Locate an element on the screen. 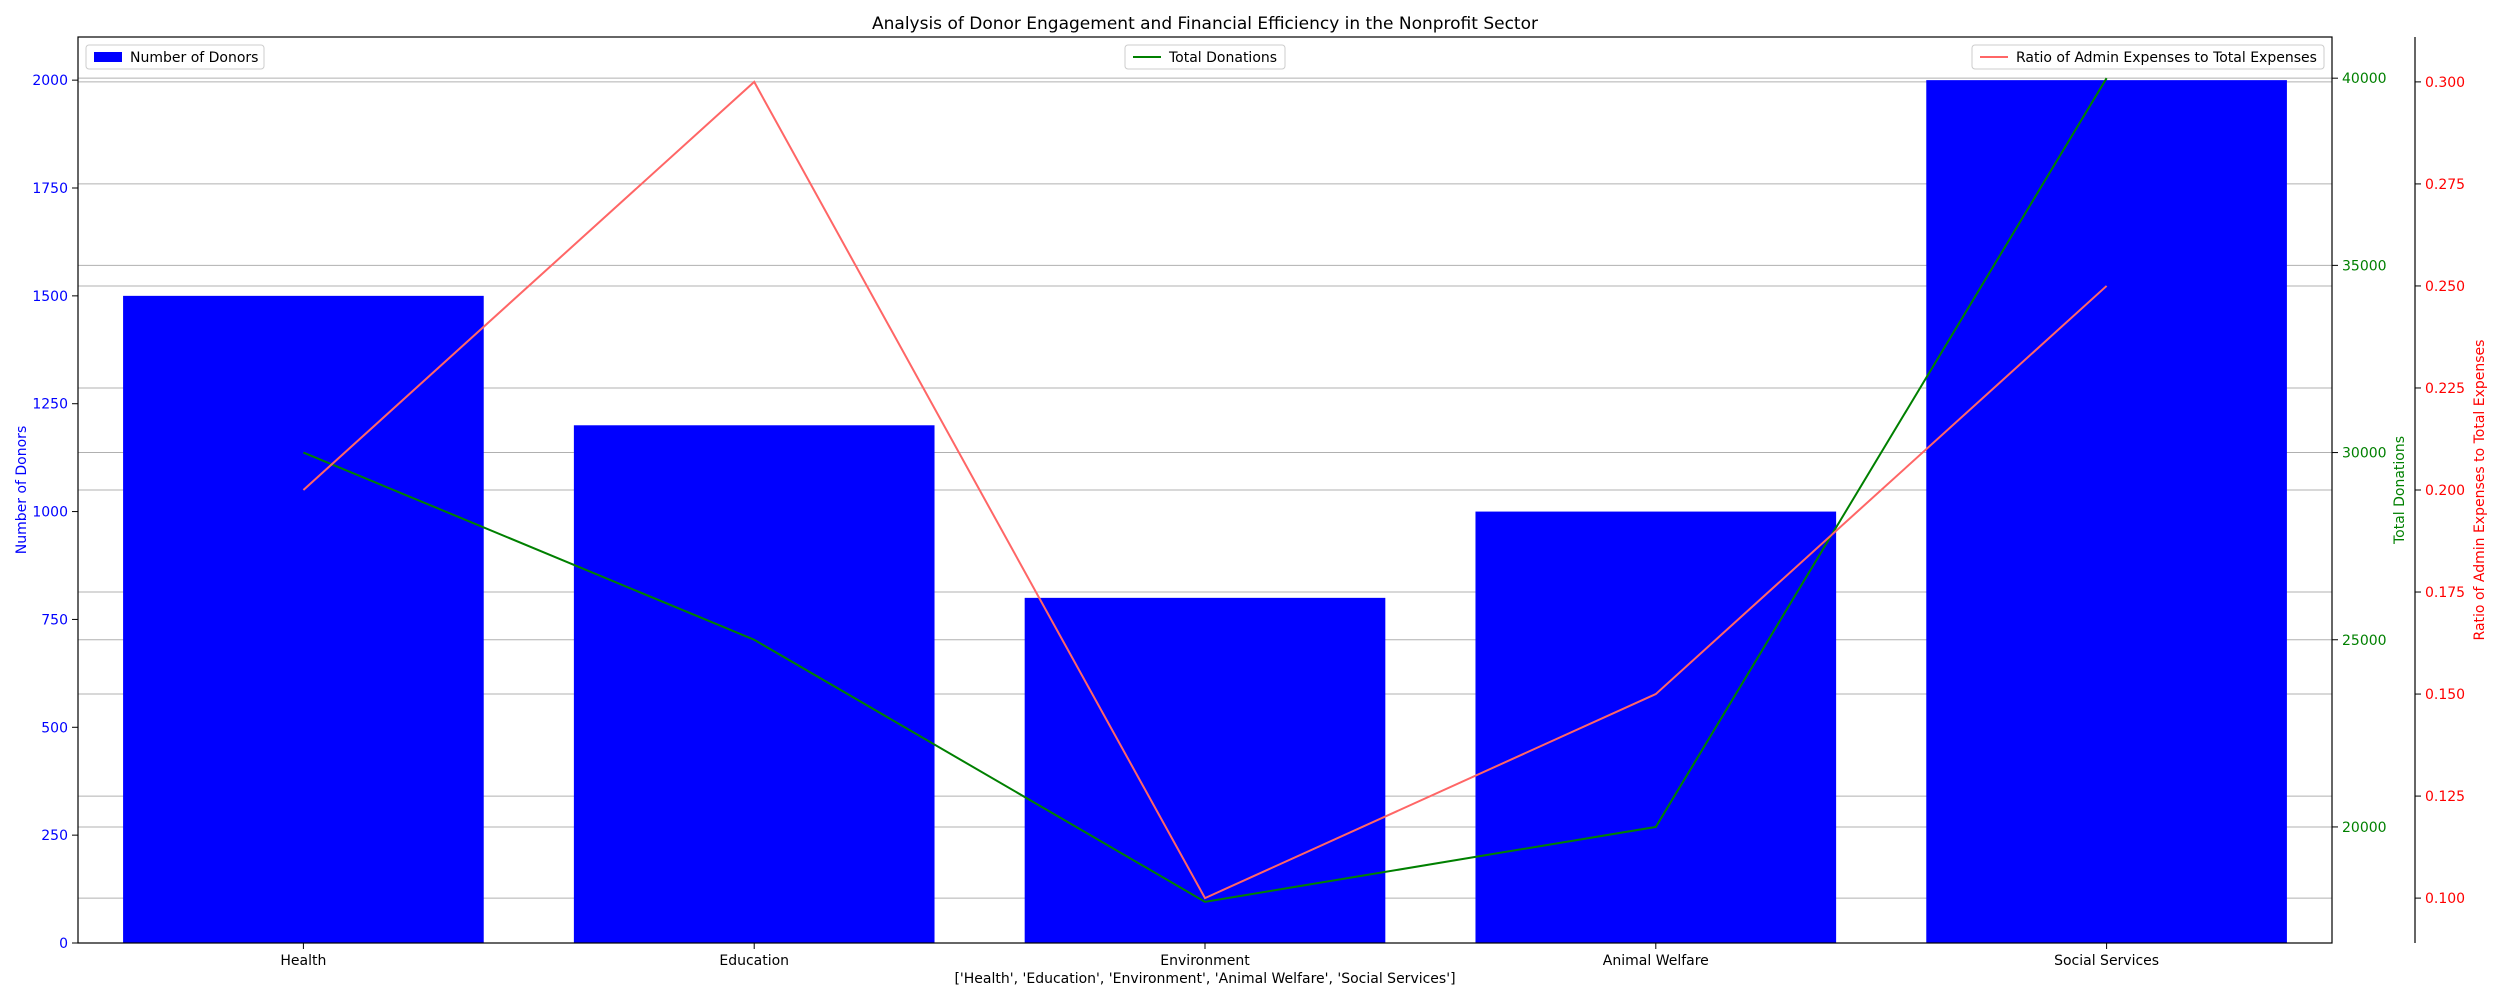  right-outer-tick-label-0: 0.100 is located at coordinates (2445, 899).